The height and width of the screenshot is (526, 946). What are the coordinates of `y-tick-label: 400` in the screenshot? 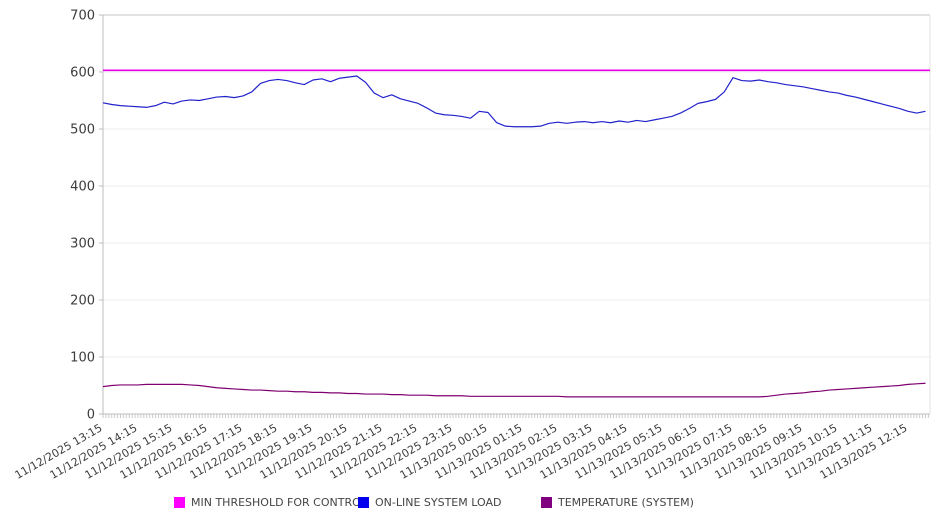 It's located at (82, 187).